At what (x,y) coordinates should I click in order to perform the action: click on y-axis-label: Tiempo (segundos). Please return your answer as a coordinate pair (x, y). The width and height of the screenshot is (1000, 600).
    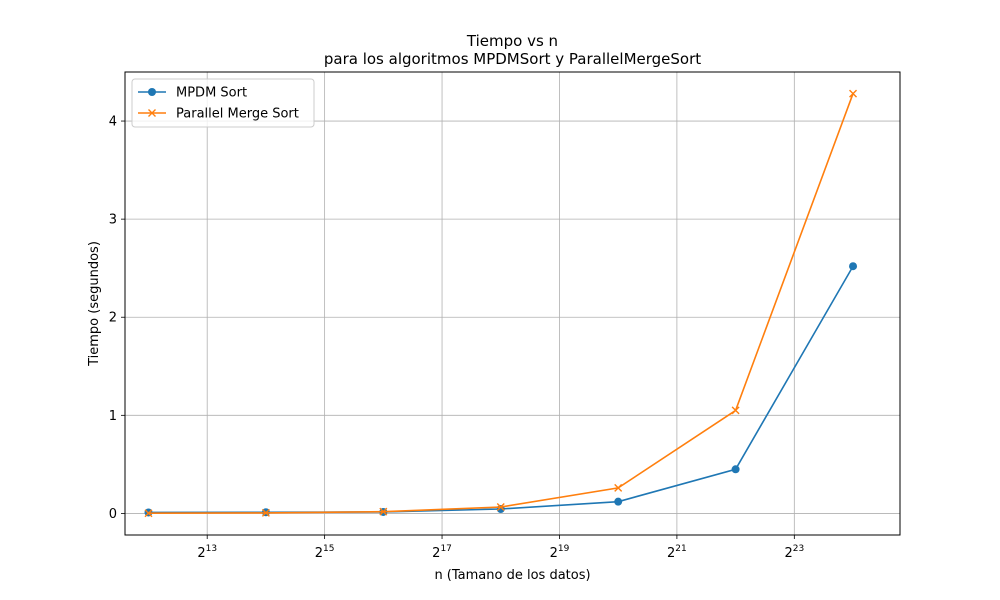
    Looking at the image, I should click on (94, 304).